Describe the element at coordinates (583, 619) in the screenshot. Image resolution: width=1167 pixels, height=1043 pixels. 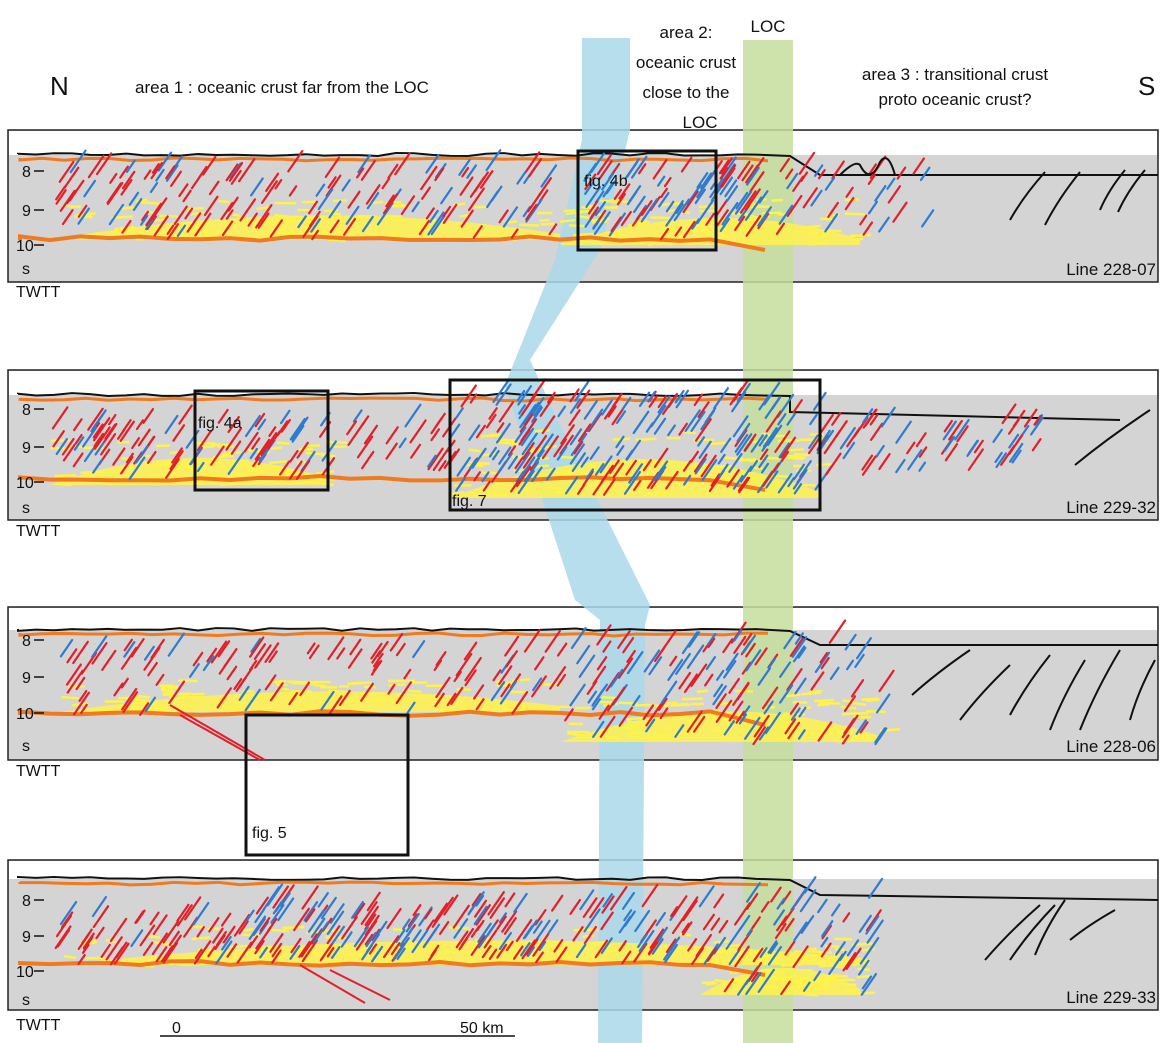
I see `water-column` at that location.